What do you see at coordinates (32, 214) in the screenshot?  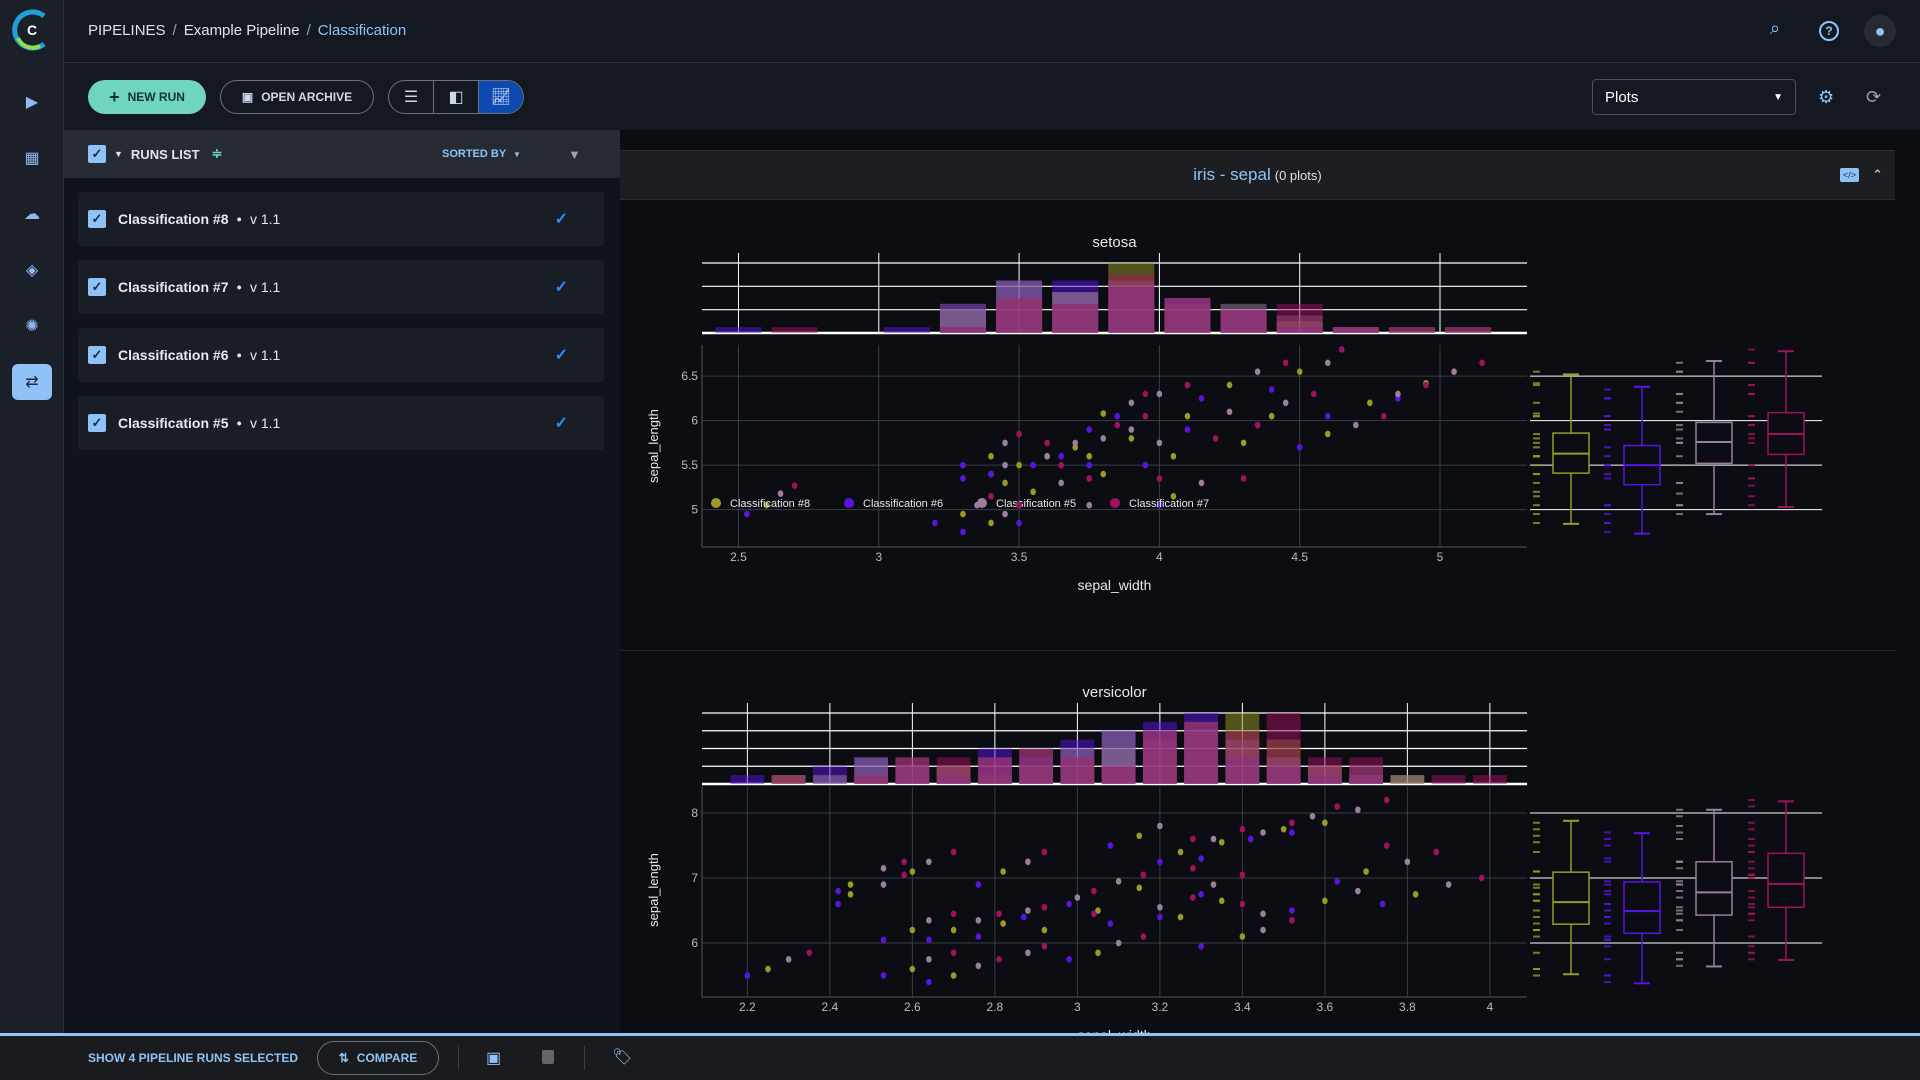 I see `nav-orchestration: ☁` at bounding box center [32, 214].